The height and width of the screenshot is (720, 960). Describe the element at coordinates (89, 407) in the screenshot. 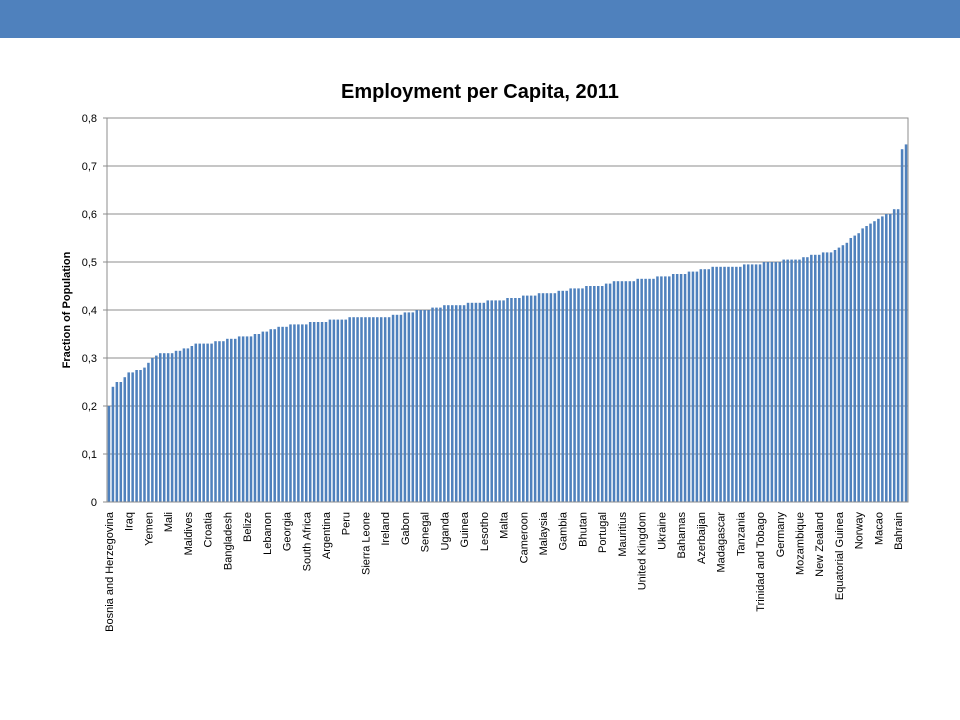

I see `y-tick-label: 0,2` at that location.